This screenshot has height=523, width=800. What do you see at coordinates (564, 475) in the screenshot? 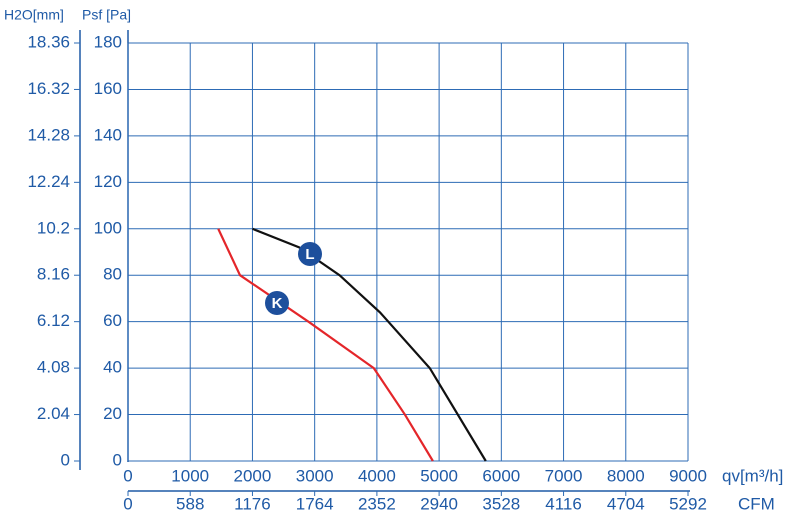
I see `x-tick-label: 7000` at bounding box center [564, 475].